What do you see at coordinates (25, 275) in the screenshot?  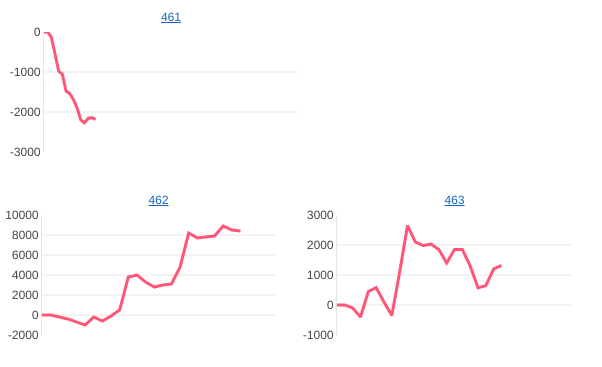 I see `y-tick-label: 4000` at bounding box center [25, 275].